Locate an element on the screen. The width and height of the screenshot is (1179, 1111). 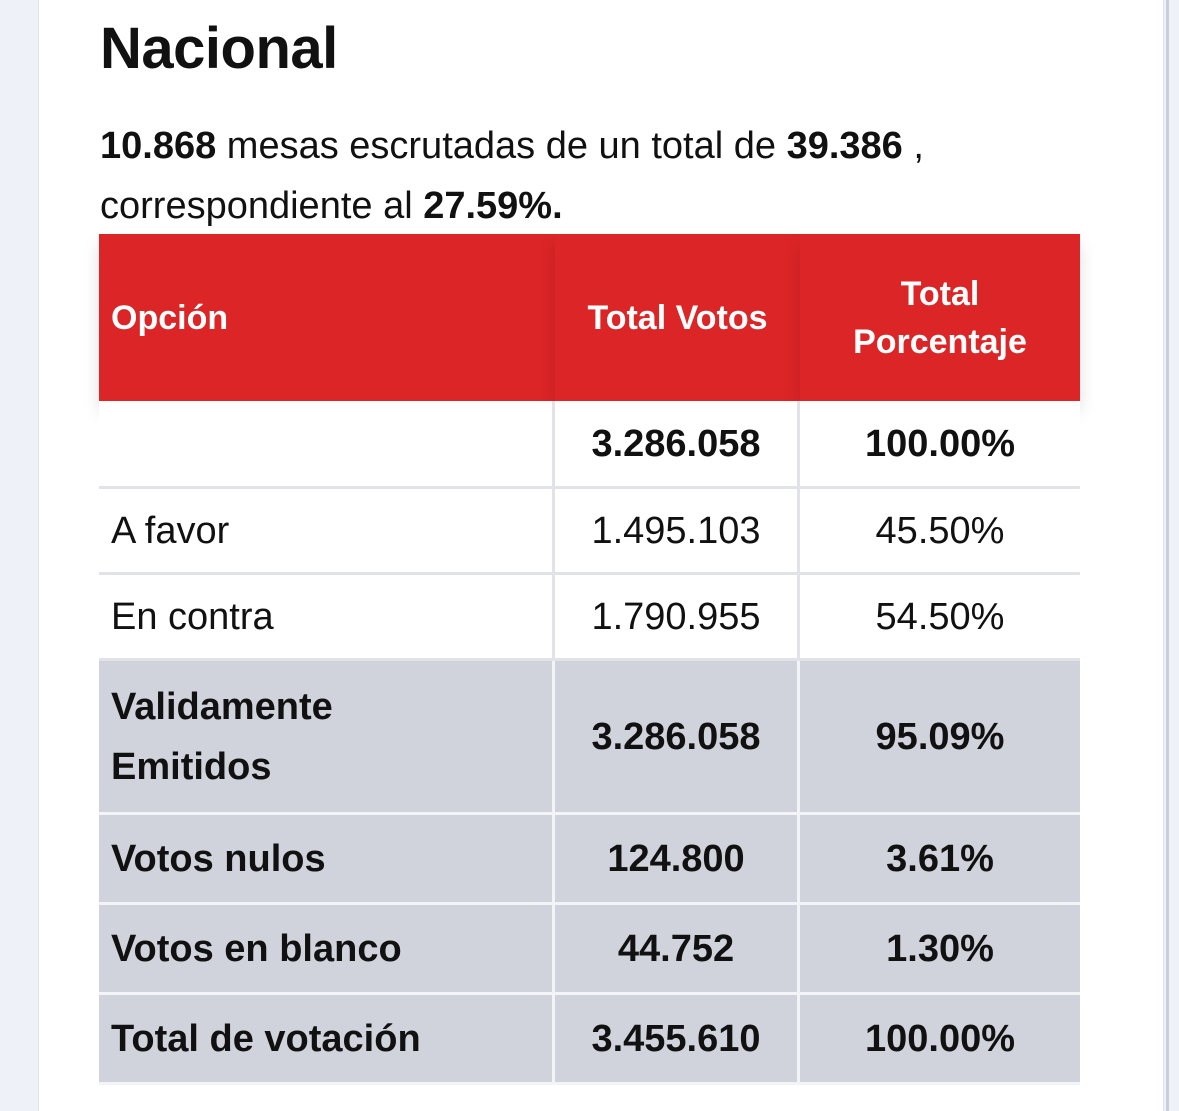
cell-opcion: Votos nulos is located at coordinates (327, 860).